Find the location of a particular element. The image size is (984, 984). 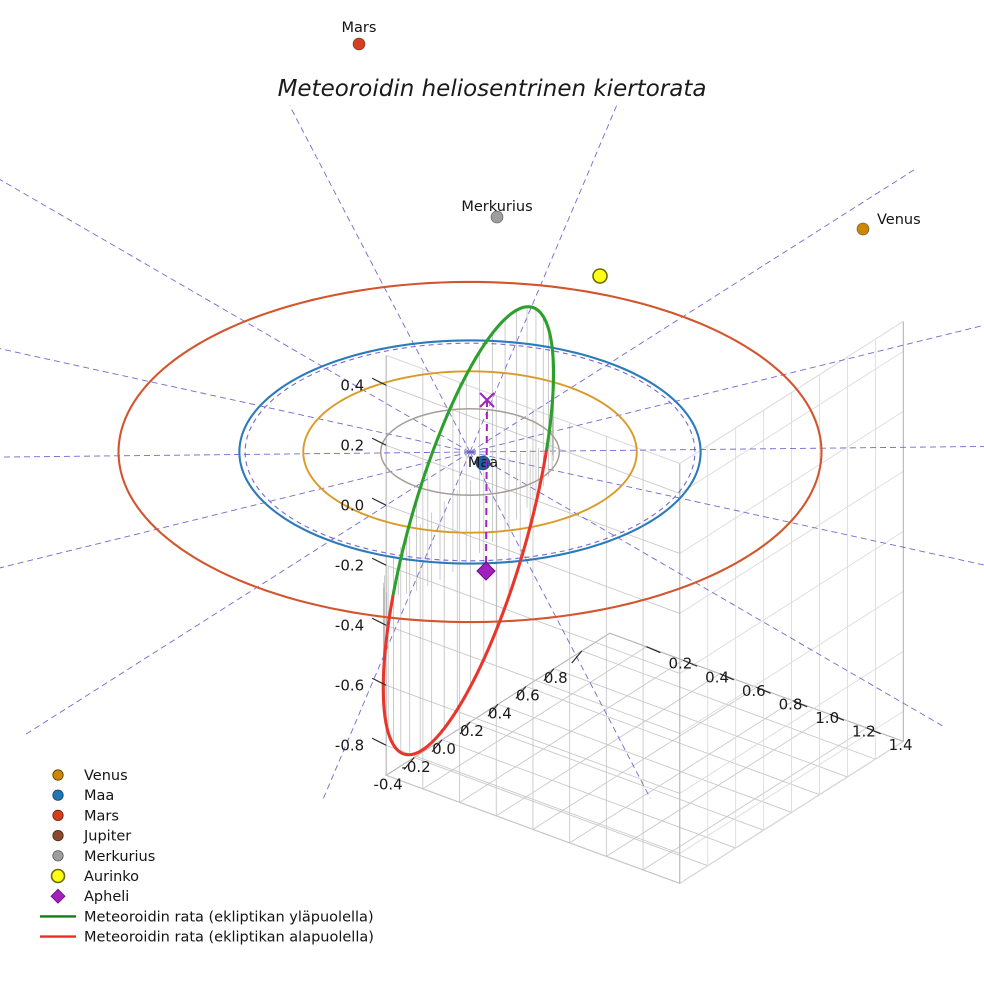

body-label-mars: Mars is located at coordinates (359, 28).